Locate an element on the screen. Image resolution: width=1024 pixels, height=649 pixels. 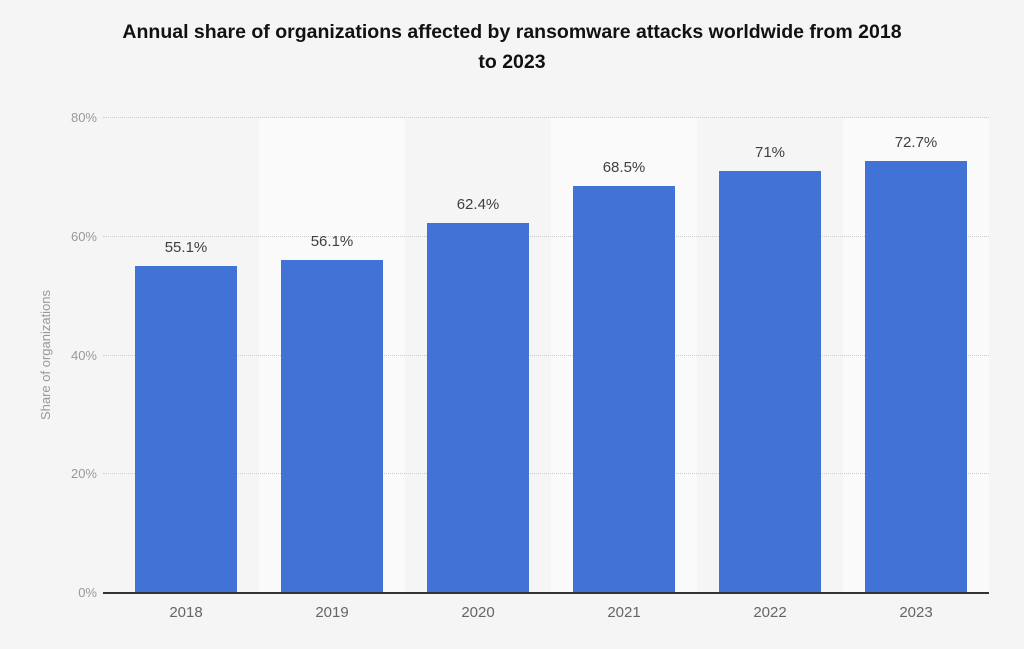
gridline-20% is located at coordinates (546, 474).